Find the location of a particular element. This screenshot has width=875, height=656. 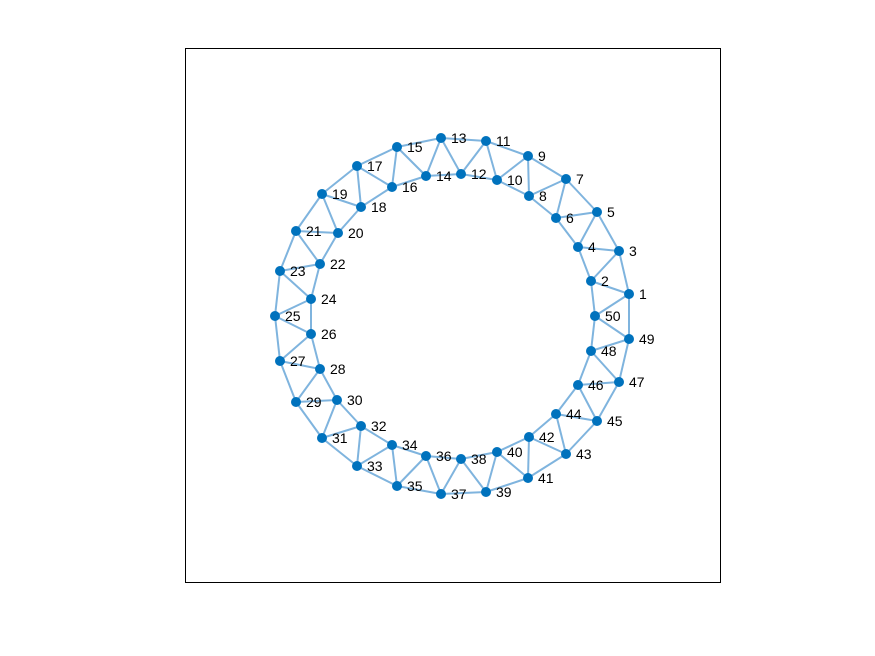

node-label: 27 is located at coordinates (298, 361).